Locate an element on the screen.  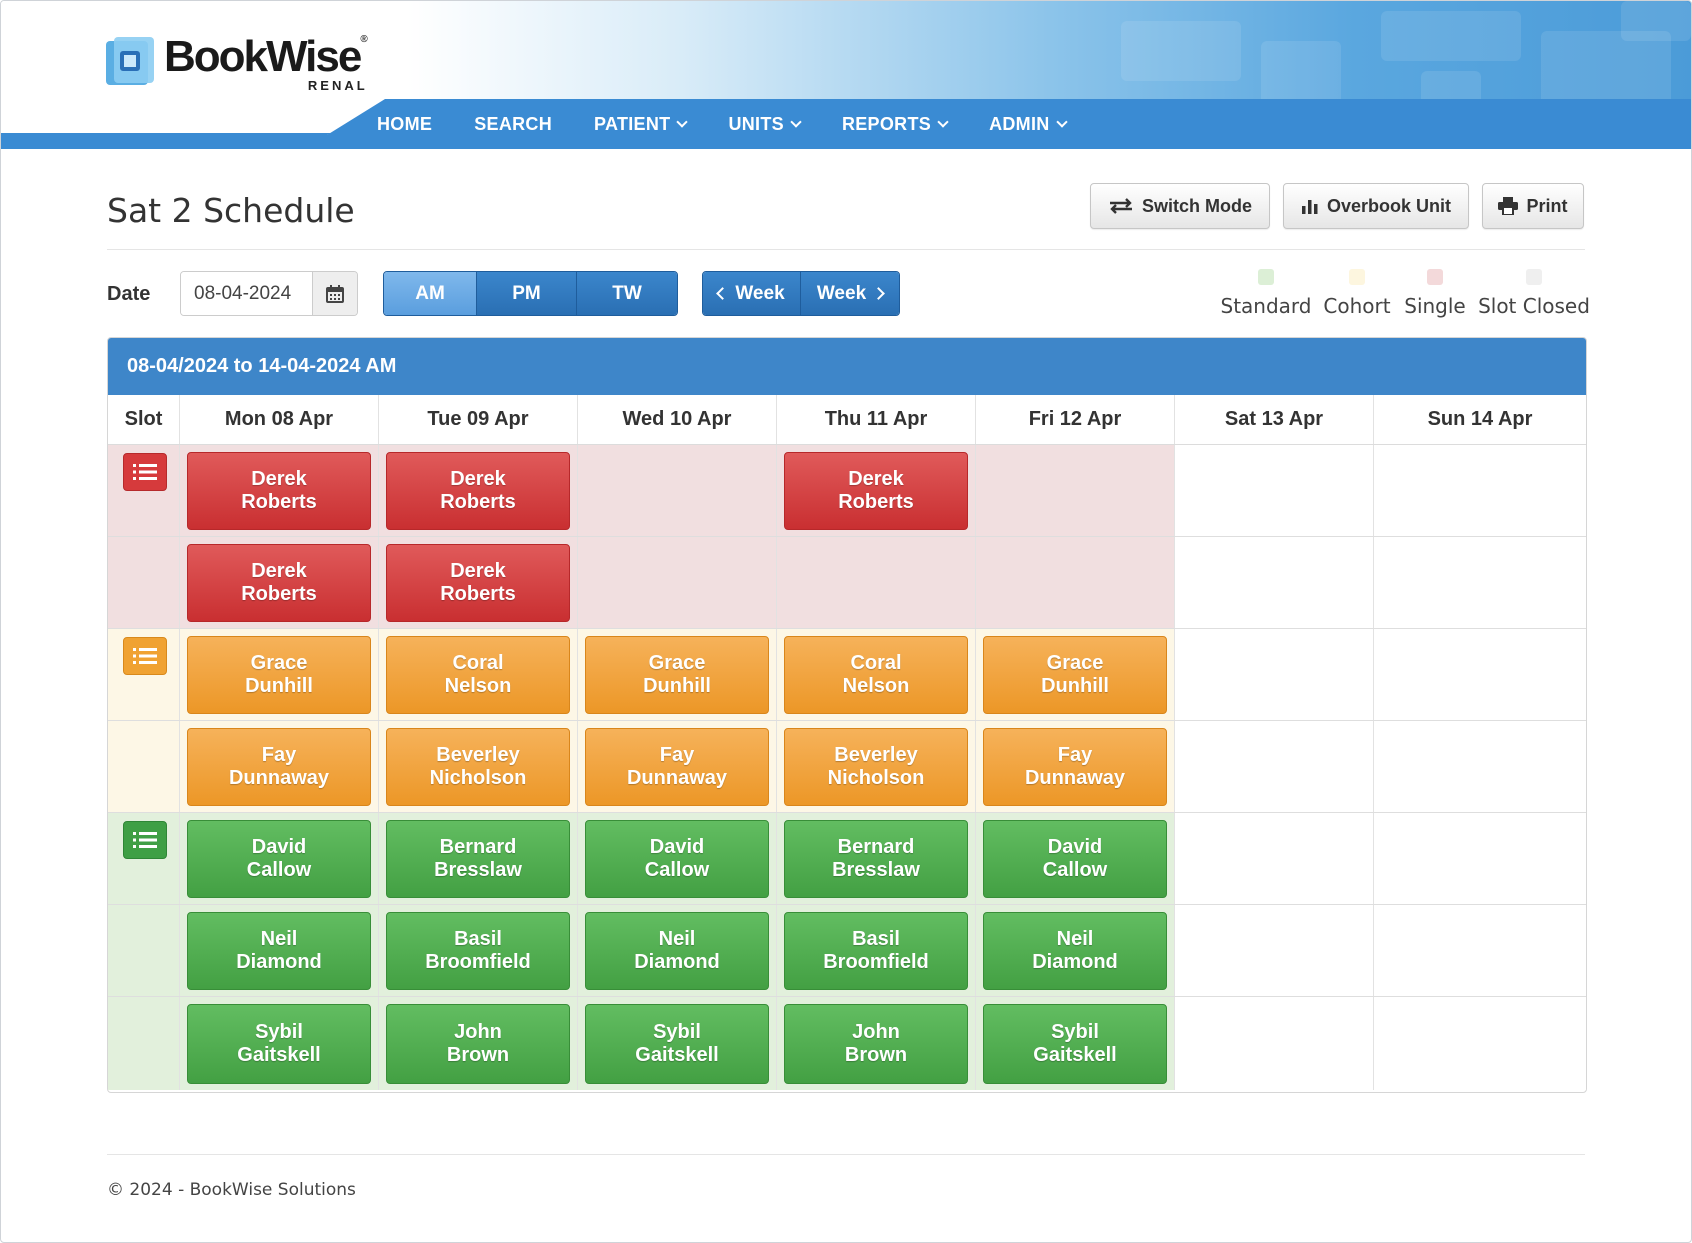
session-am-button: AM is located at coordinates (430, 293).